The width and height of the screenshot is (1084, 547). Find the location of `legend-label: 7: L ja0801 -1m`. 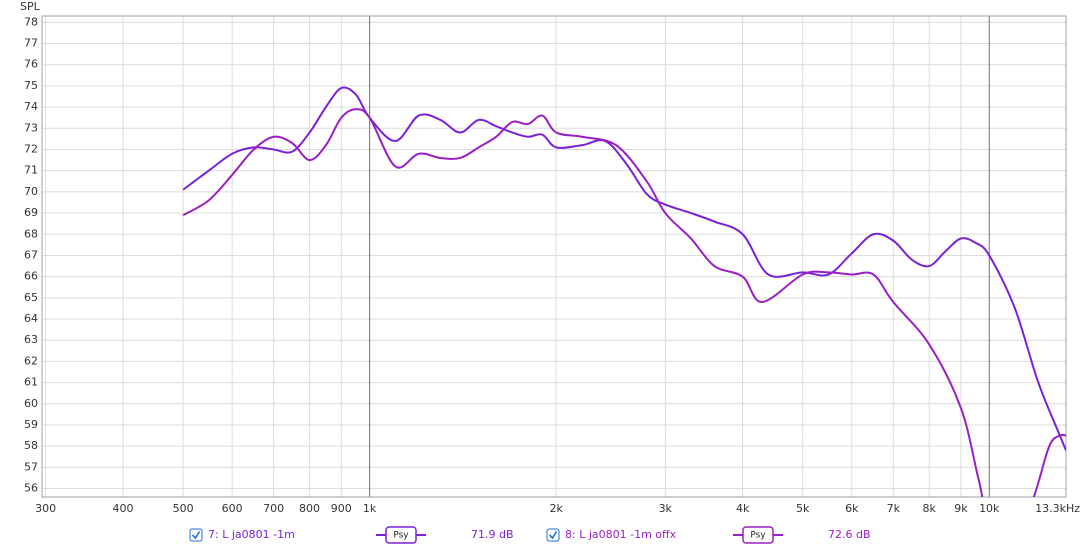

legend-label: 7: L ja0801 -1m is located at coordinates (251, 534).